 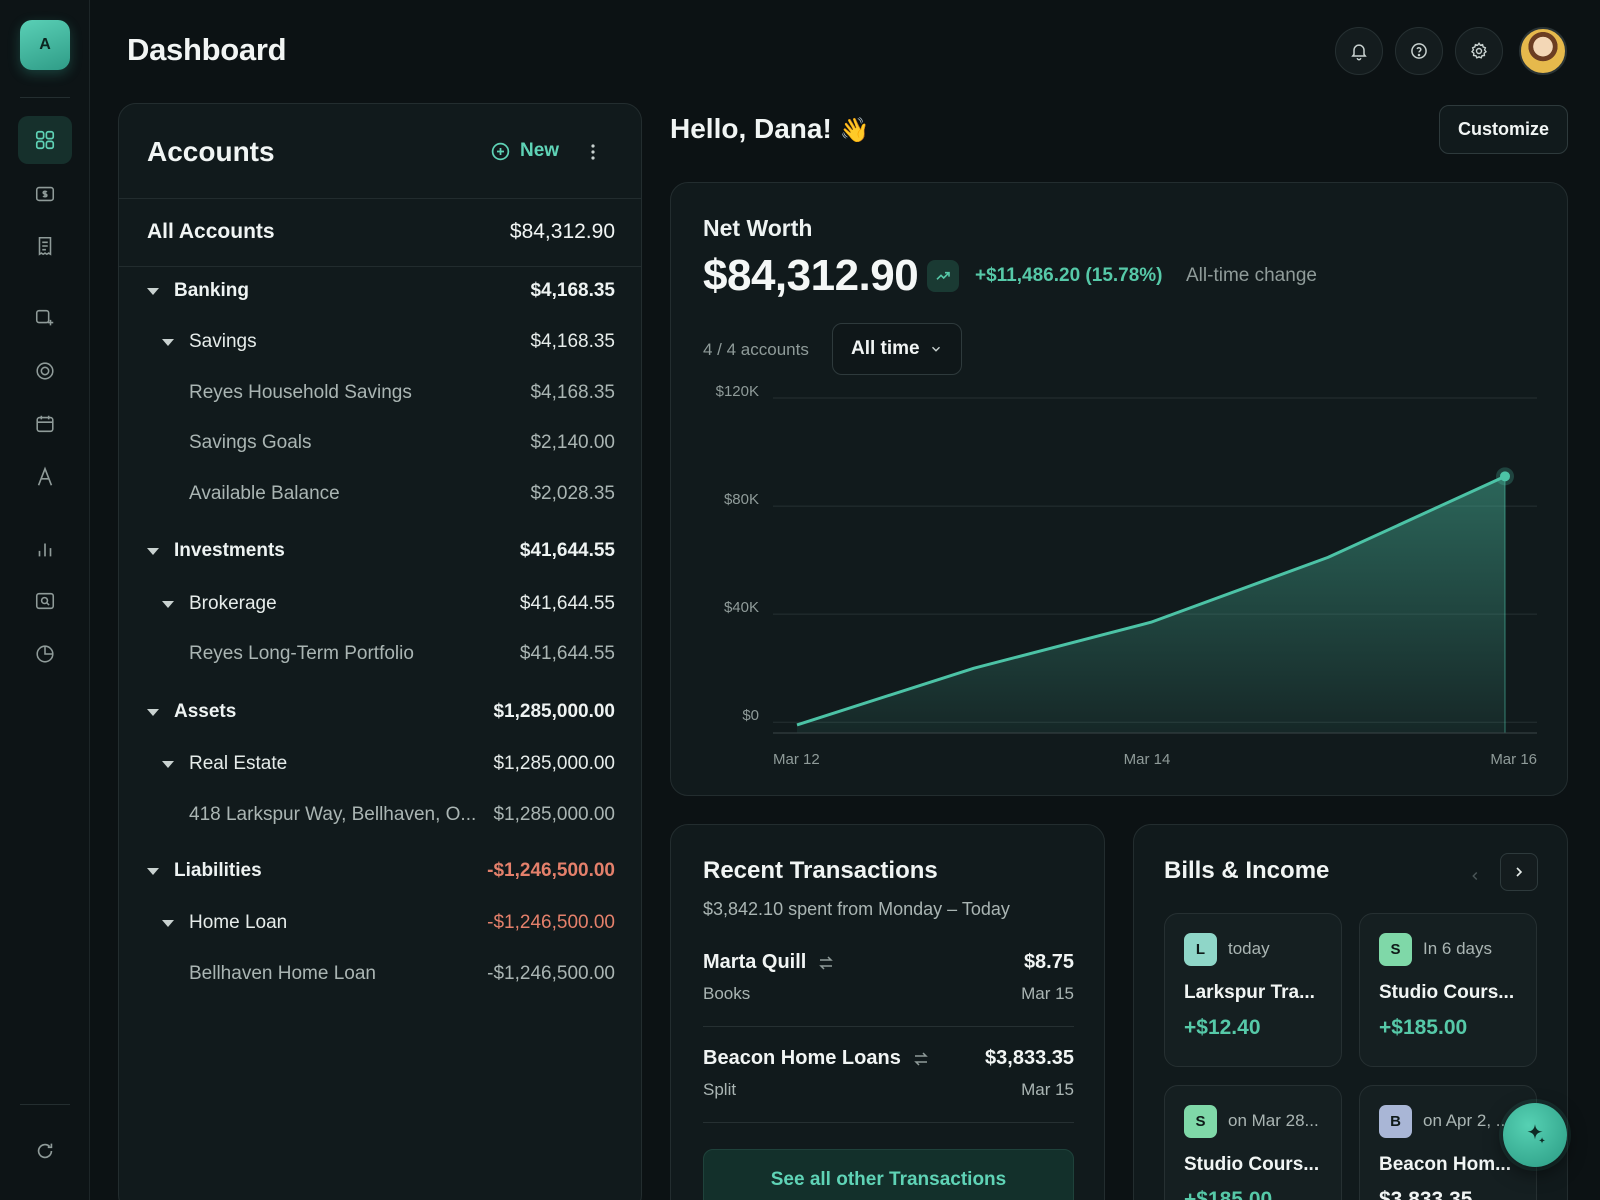 What do you see at coordinates (1543, 51) in the screenshot?
I see `user-avatar` at bounding box center [1543, 51].